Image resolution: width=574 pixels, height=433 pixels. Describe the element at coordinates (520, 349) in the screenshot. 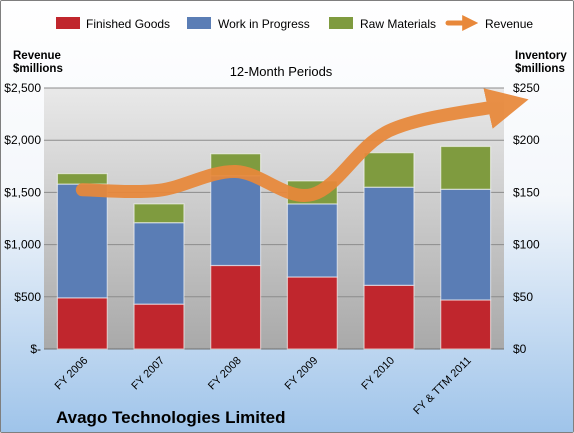

I see `right-tick-label: $0` at that location.